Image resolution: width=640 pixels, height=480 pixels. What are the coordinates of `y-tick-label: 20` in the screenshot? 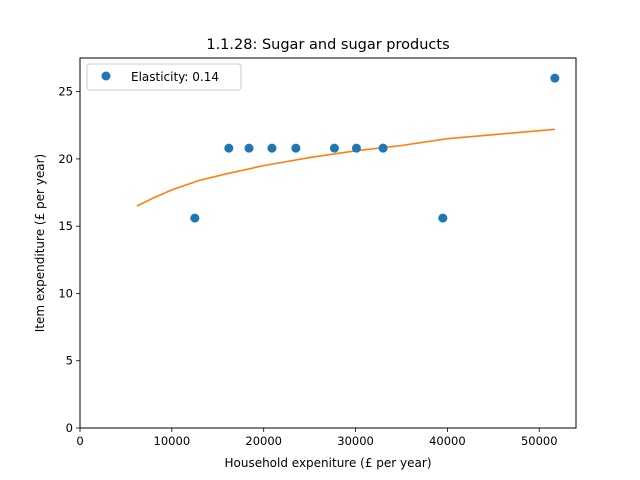 It's located at (65, 159).